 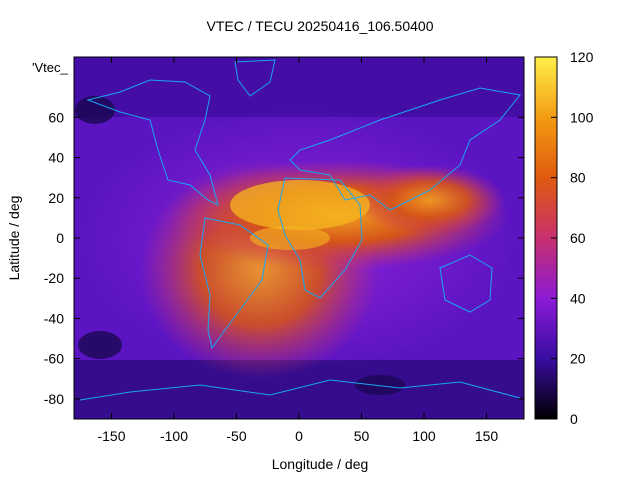 What do you see at coordinates (54, 399) in the screenshot?
I see `y-tick-label: -80` at bounding box center [54, 399].